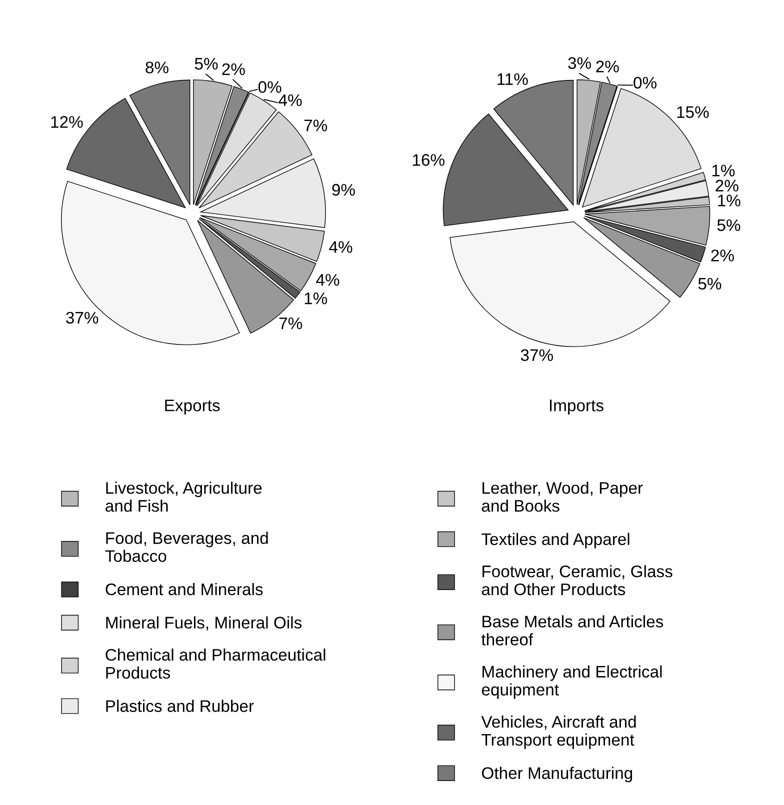  I want to click on legend-label: Base Metals and Articles thereof, so click(572, 630).